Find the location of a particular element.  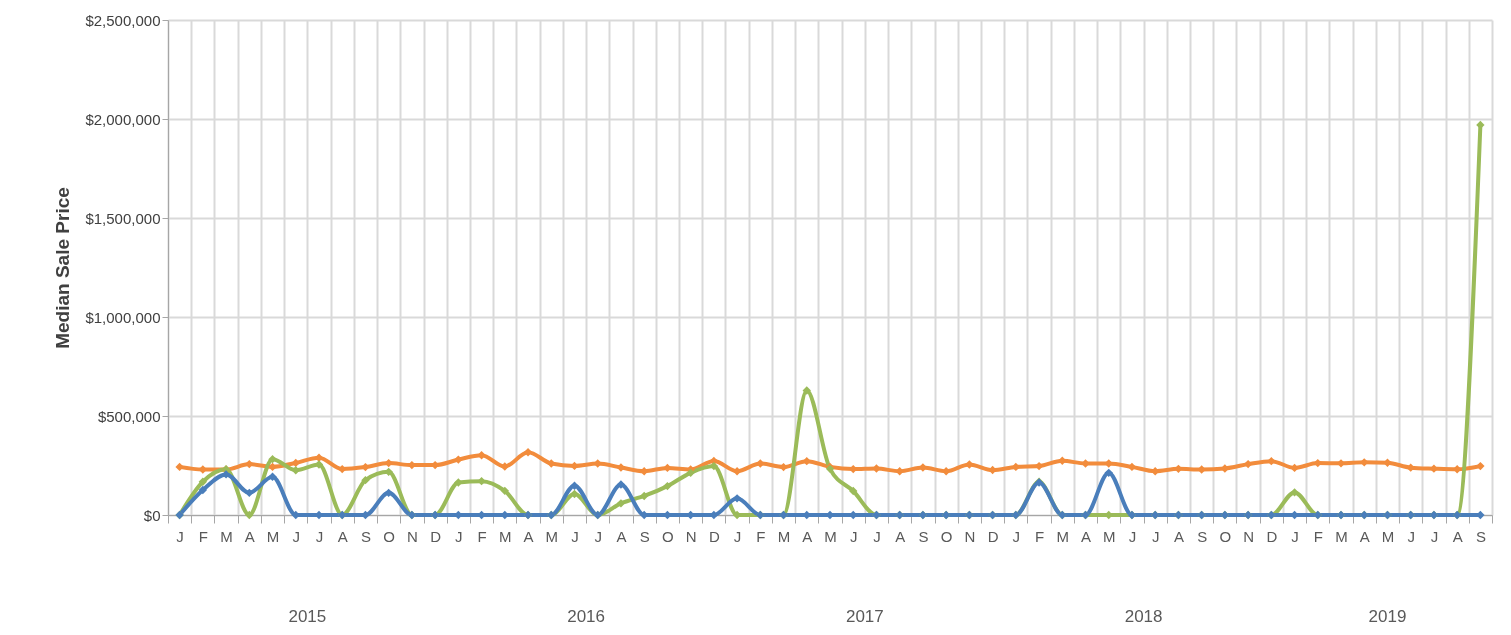

y-tick-label: $2,500,000 is located at coordinates (123, 20).